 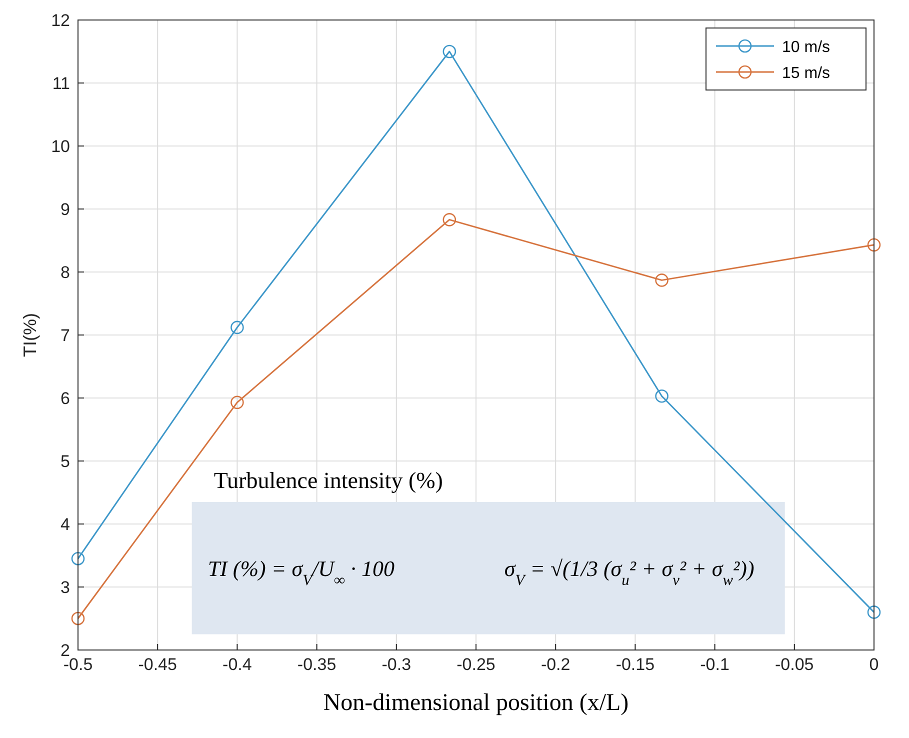 I want to click on x-tick-label: -0.25, so click(x=476, y=664).